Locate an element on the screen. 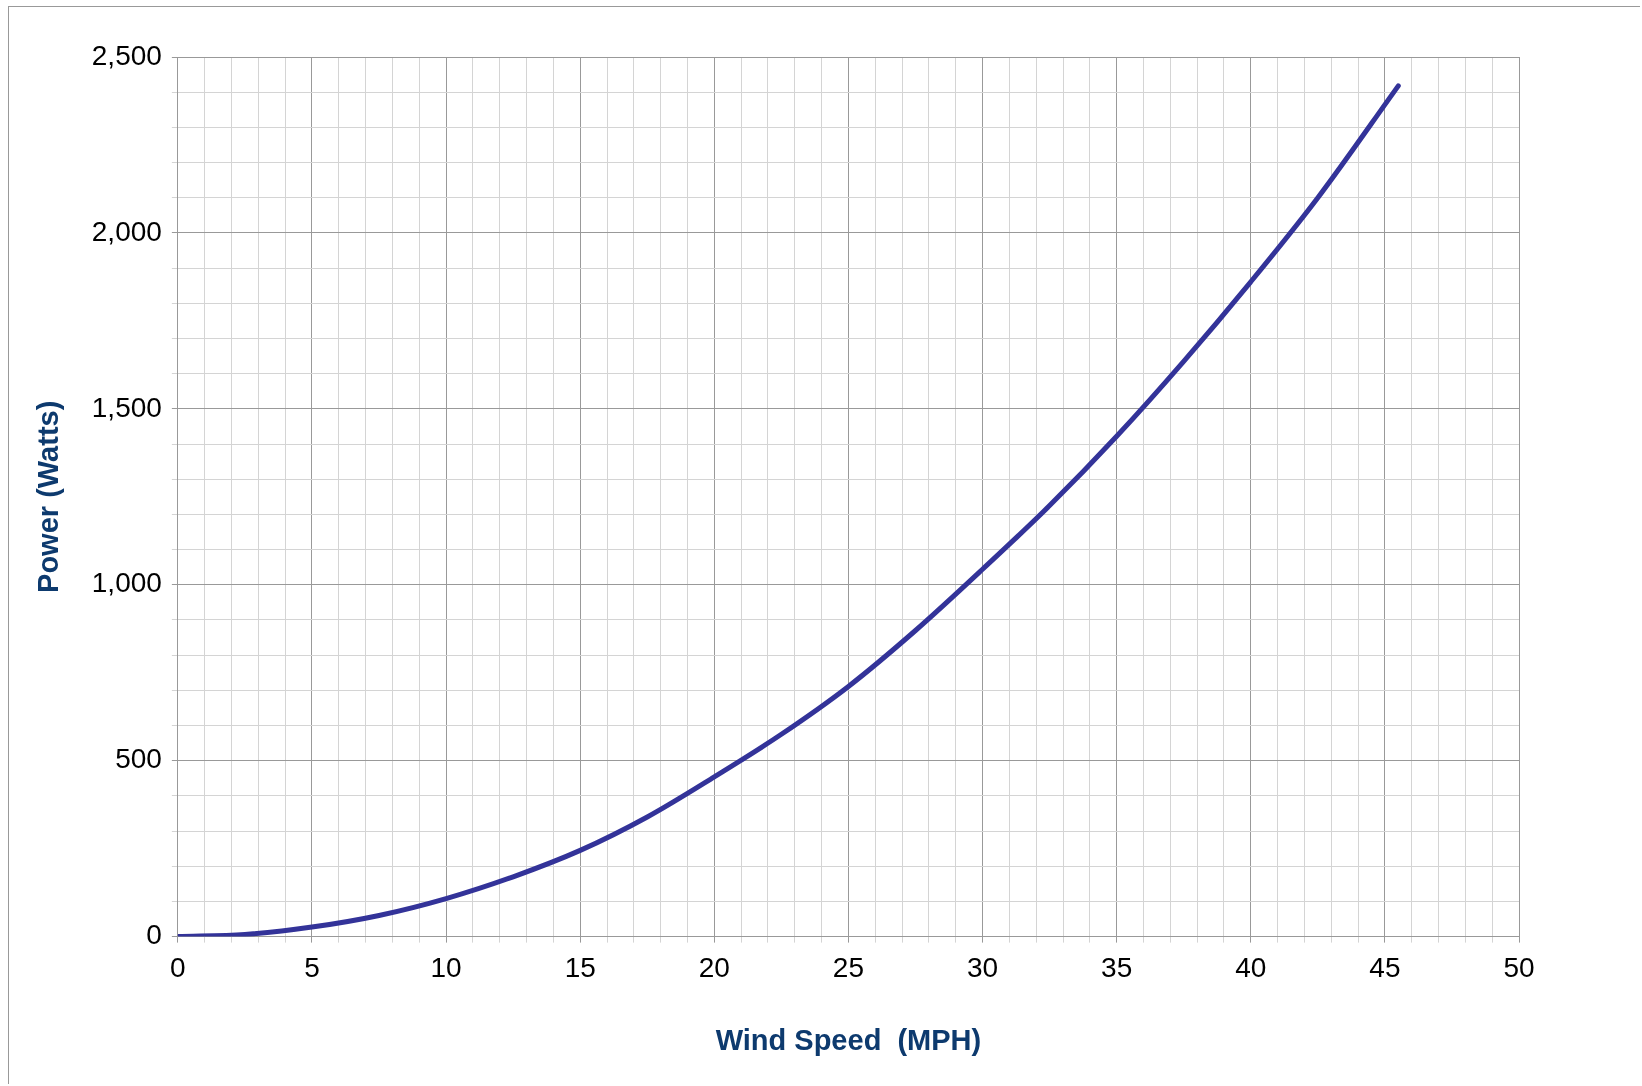 This screenshot has height=1086, width=1642. x-tick-label: 0 is located at coordinates (178, 968).